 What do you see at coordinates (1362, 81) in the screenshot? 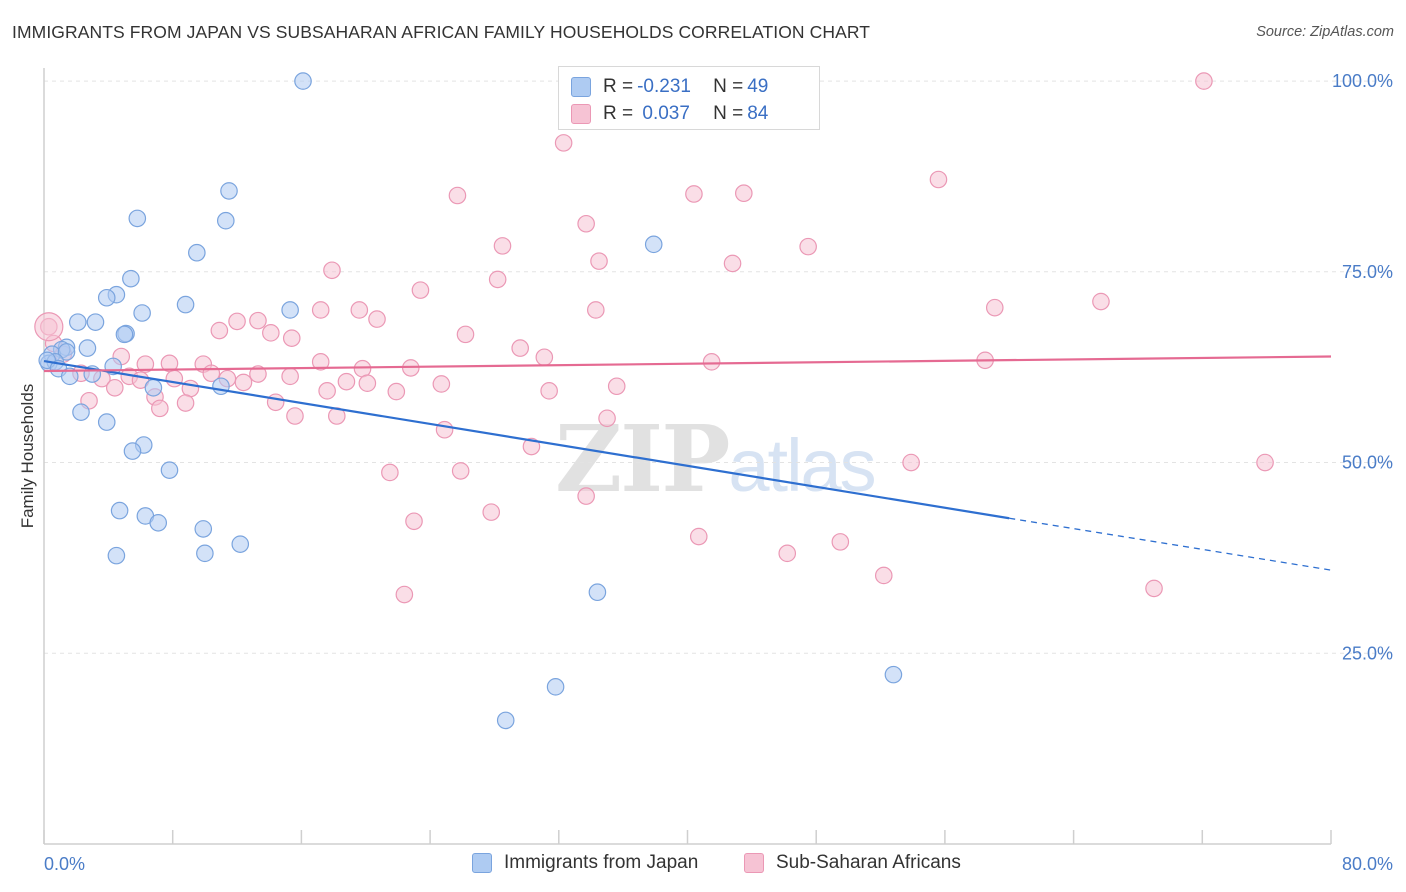
I see `y-tick-label: 100.0%` at bounding box center [1362, 81].